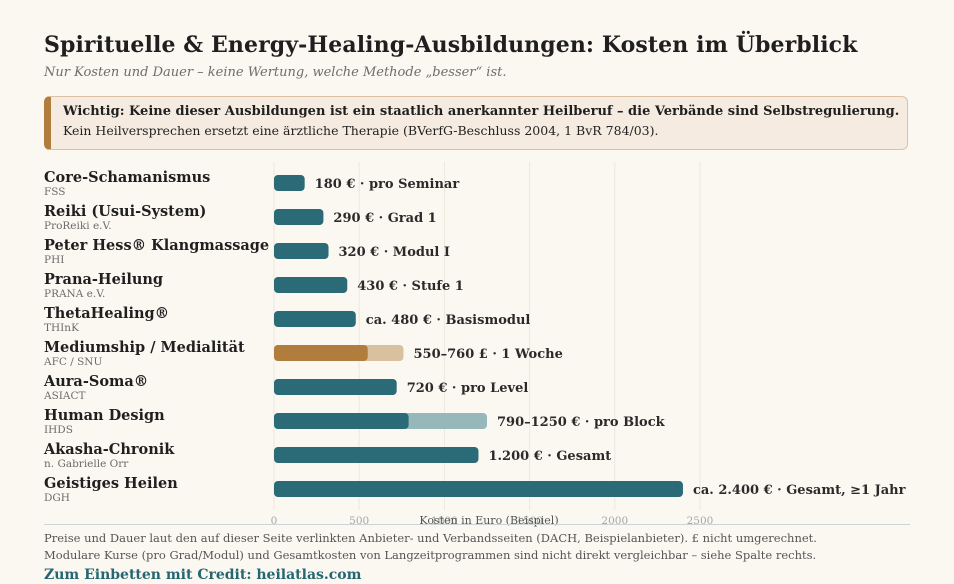 This screenshot has height=584, width=954. What do you see at coordinates (103, 279) in the screenshot?
I see `category-label: Prana-Heilung` at bounding box center [103, 279].